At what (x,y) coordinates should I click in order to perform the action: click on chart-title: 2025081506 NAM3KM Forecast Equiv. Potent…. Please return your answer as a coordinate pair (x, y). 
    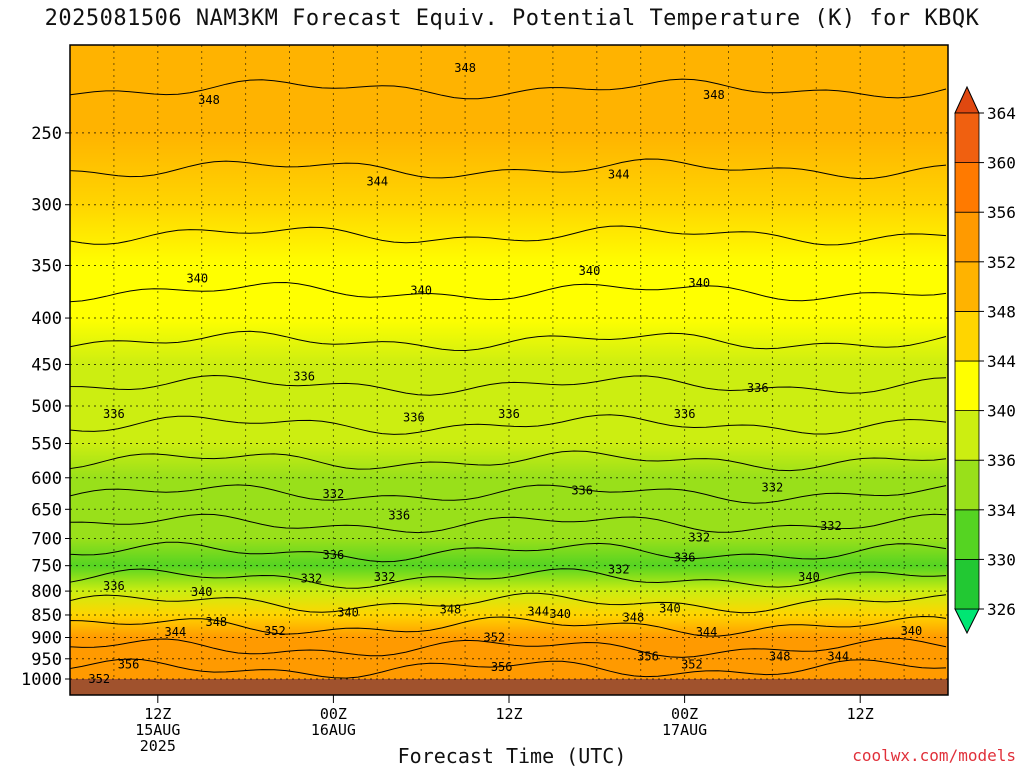
    Looking at the image, I should click on (512, 18).